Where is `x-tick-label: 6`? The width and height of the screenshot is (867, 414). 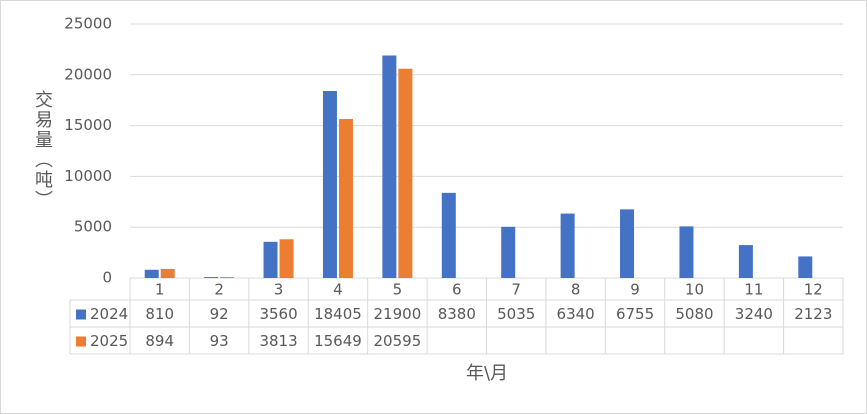 x-tick-label: 6 is located at coordinates (457, 290).